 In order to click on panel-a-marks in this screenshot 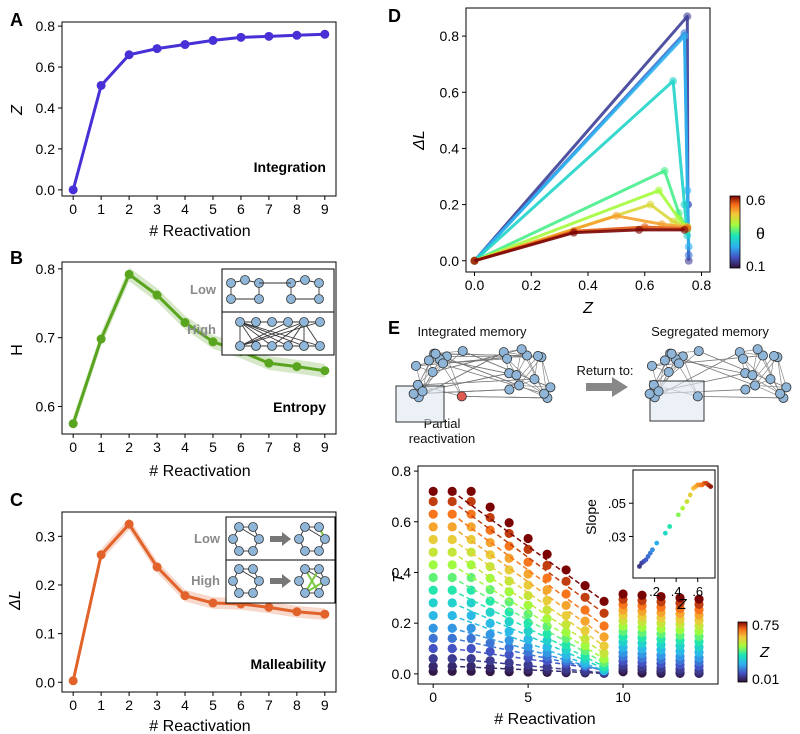, I will do `click(199, 112)`.